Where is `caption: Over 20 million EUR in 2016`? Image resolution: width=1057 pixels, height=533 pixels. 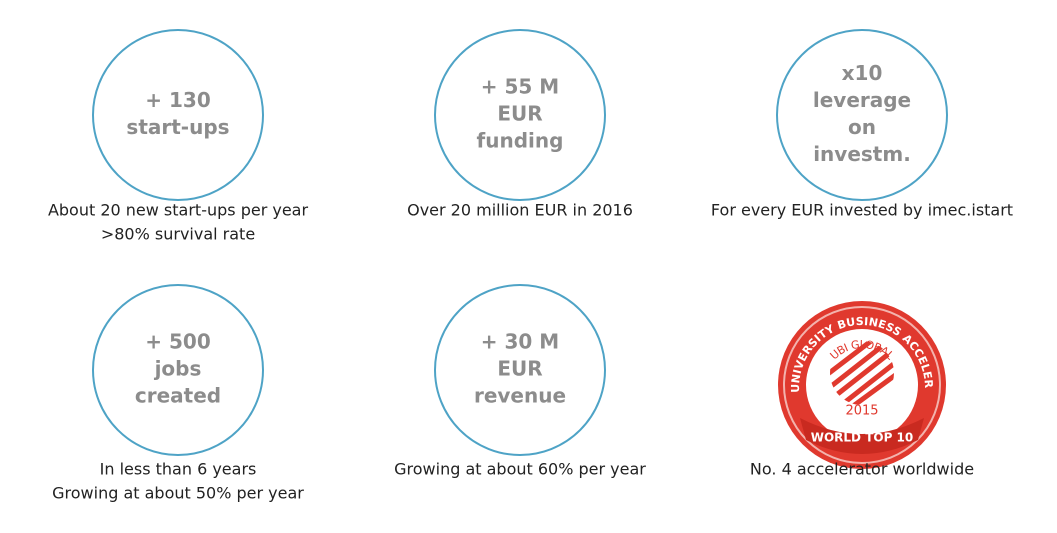
caption: Over 20 million EUR in 2016 is located at coordinates (520, 210).